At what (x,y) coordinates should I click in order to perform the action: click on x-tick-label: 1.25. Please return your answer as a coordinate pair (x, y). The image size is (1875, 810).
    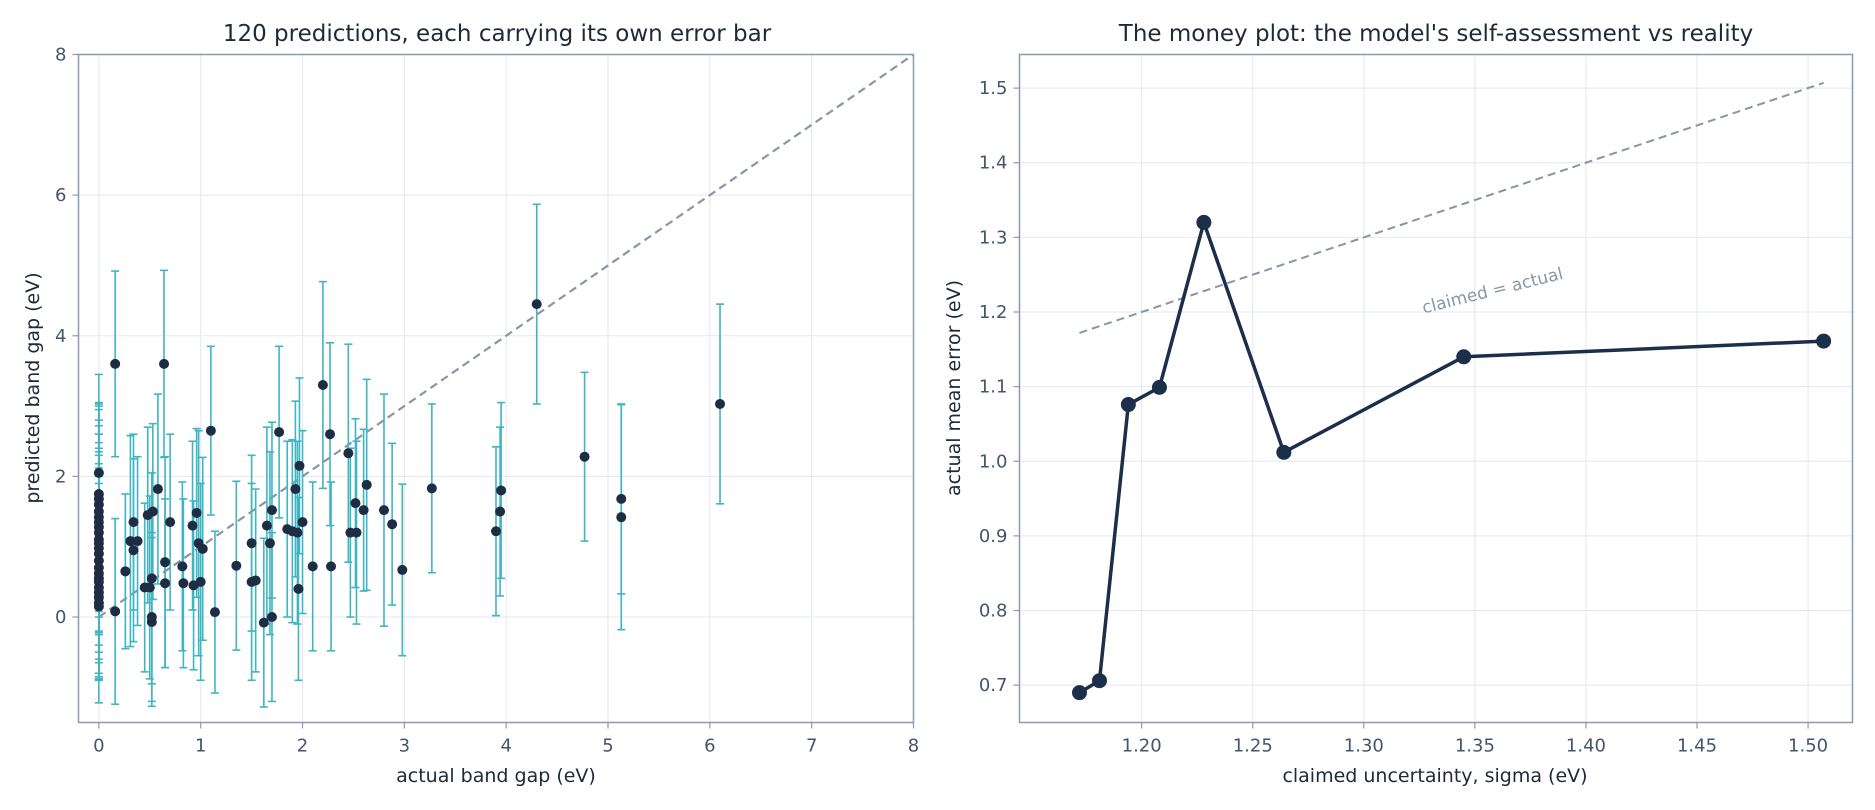
    Looking at the image, I should click on (1253, 746).